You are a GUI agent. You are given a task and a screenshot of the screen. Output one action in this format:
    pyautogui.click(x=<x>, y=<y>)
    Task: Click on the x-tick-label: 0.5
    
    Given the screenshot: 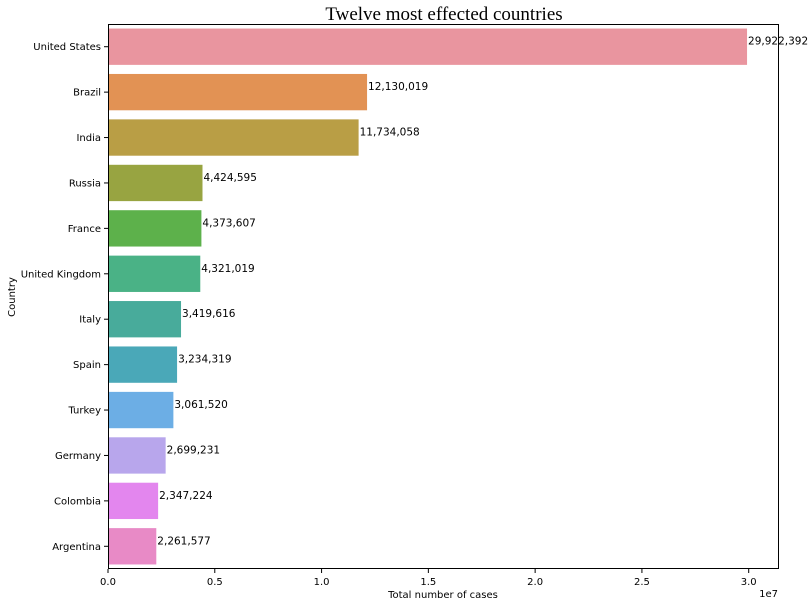 What is the action you would take?
    pyautogui.click(x=215, y=582)
    